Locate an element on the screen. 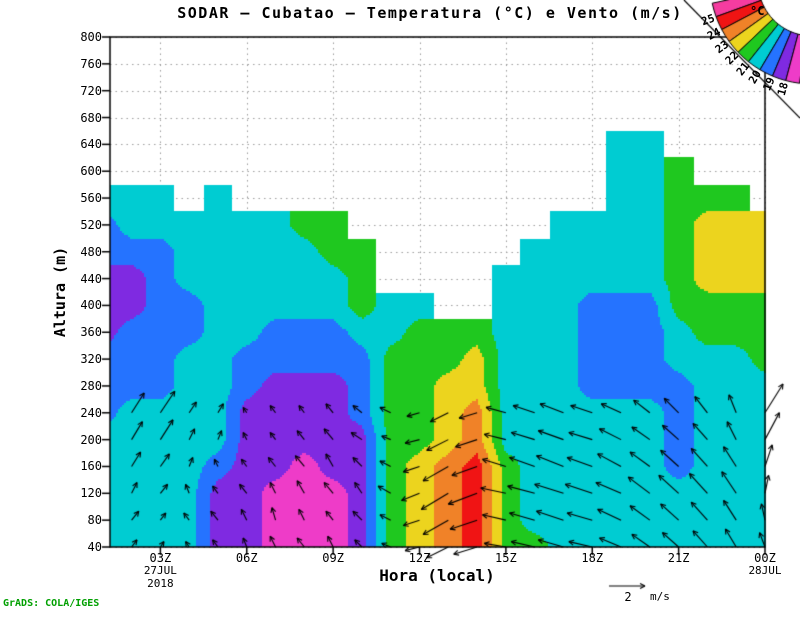  x-tick-label: 15Z is located at coordinates (506, 558).